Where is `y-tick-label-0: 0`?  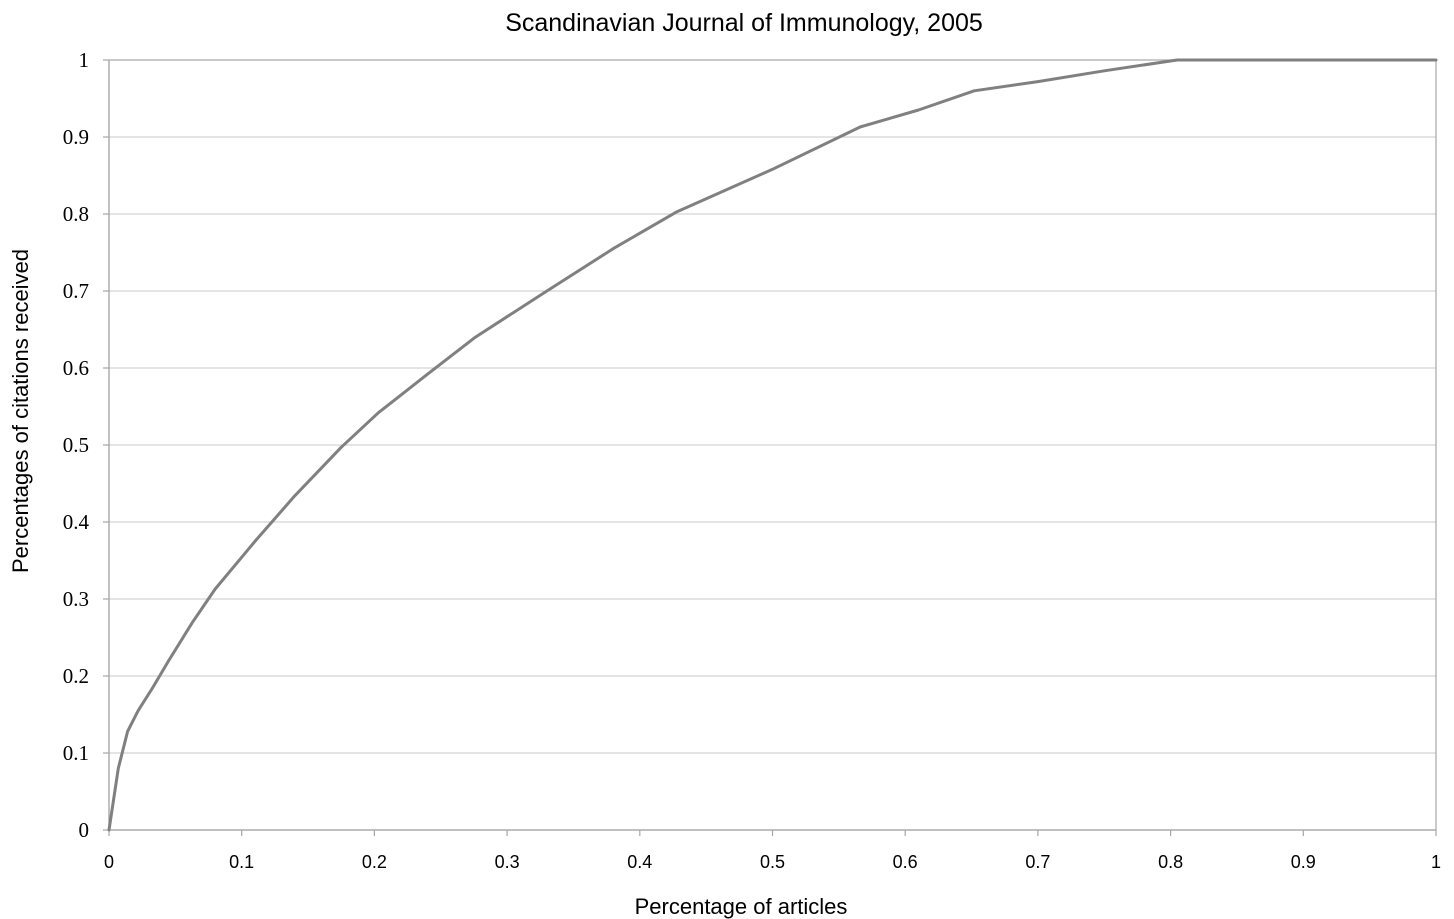
y-tick-label-0: 0 is located at coordinates (84, 830).